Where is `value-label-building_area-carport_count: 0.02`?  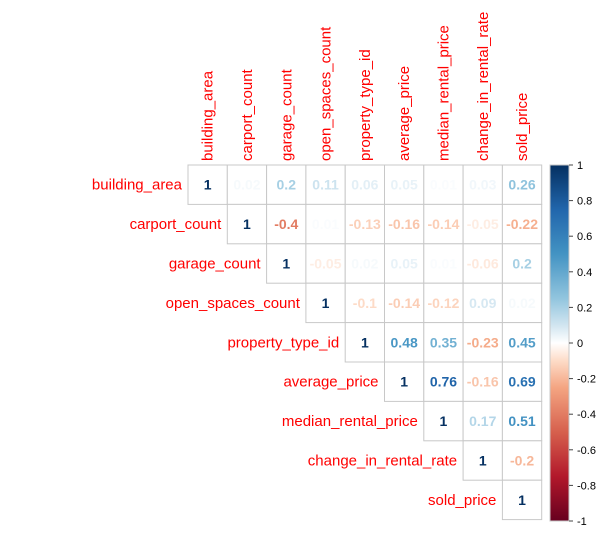 value-label-building_area-carport_count: 0.02 is located at coordinates (246, 185).